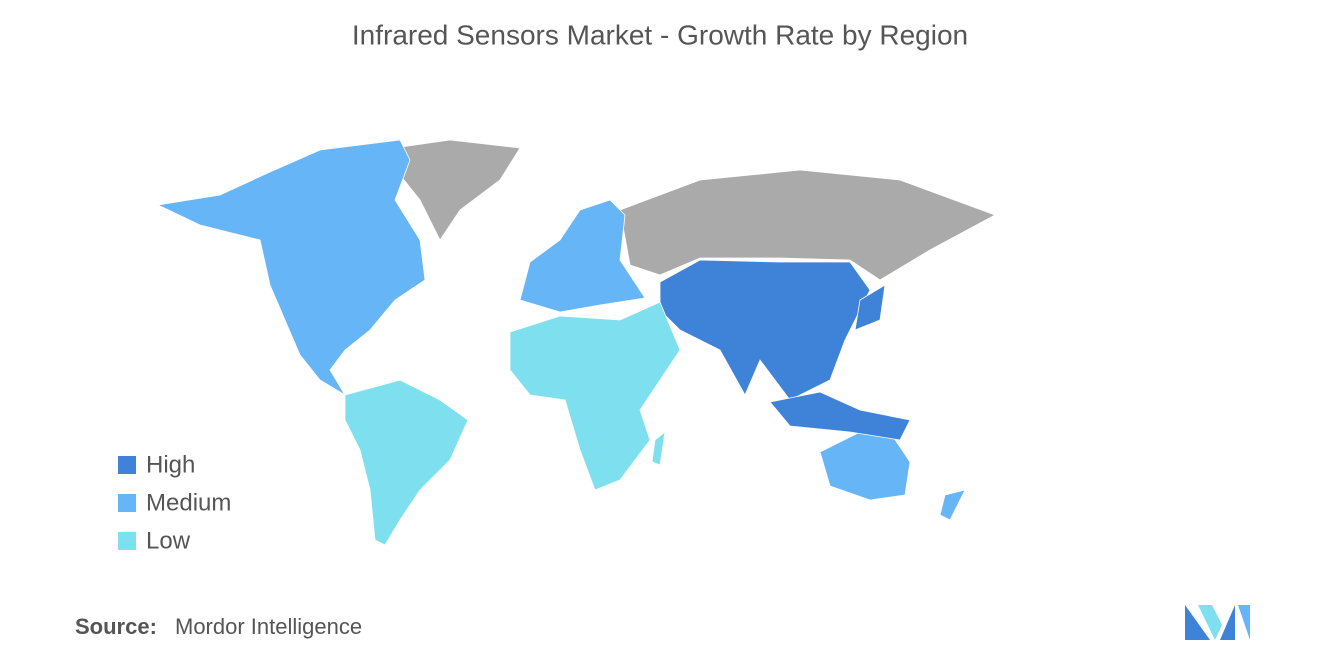 The width and height of the screenshot is (1320, 665). What do you see at coordinates (952, 505) in the screenshot?
I see `new-zealand` at bounding box center [952, 505].